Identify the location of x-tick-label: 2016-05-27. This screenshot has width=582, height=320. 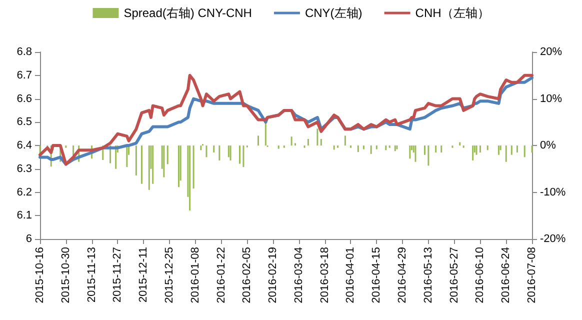
(454, 275).